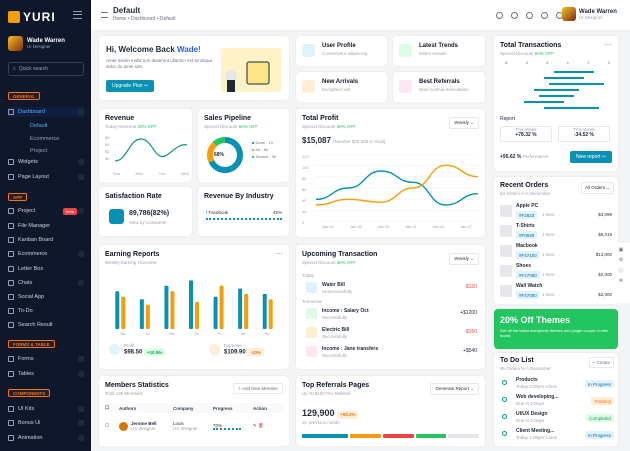  I want to click on quick-user-profile: User Profile Consectetur adipiscing, so click(341, 51).